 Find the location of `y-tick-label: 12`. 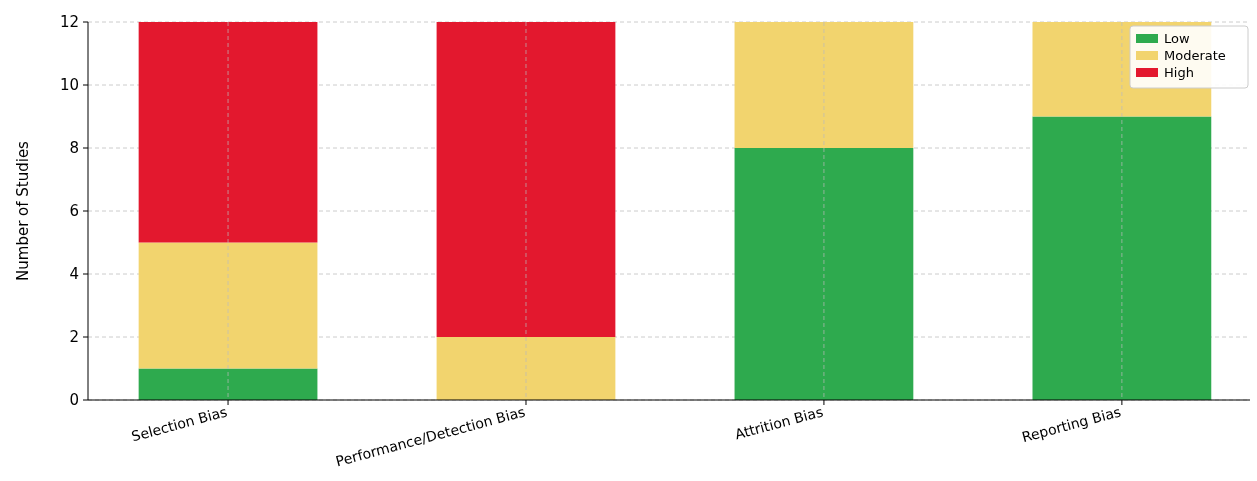

y-tick-label: 12 is located at coordinates (69, 22).